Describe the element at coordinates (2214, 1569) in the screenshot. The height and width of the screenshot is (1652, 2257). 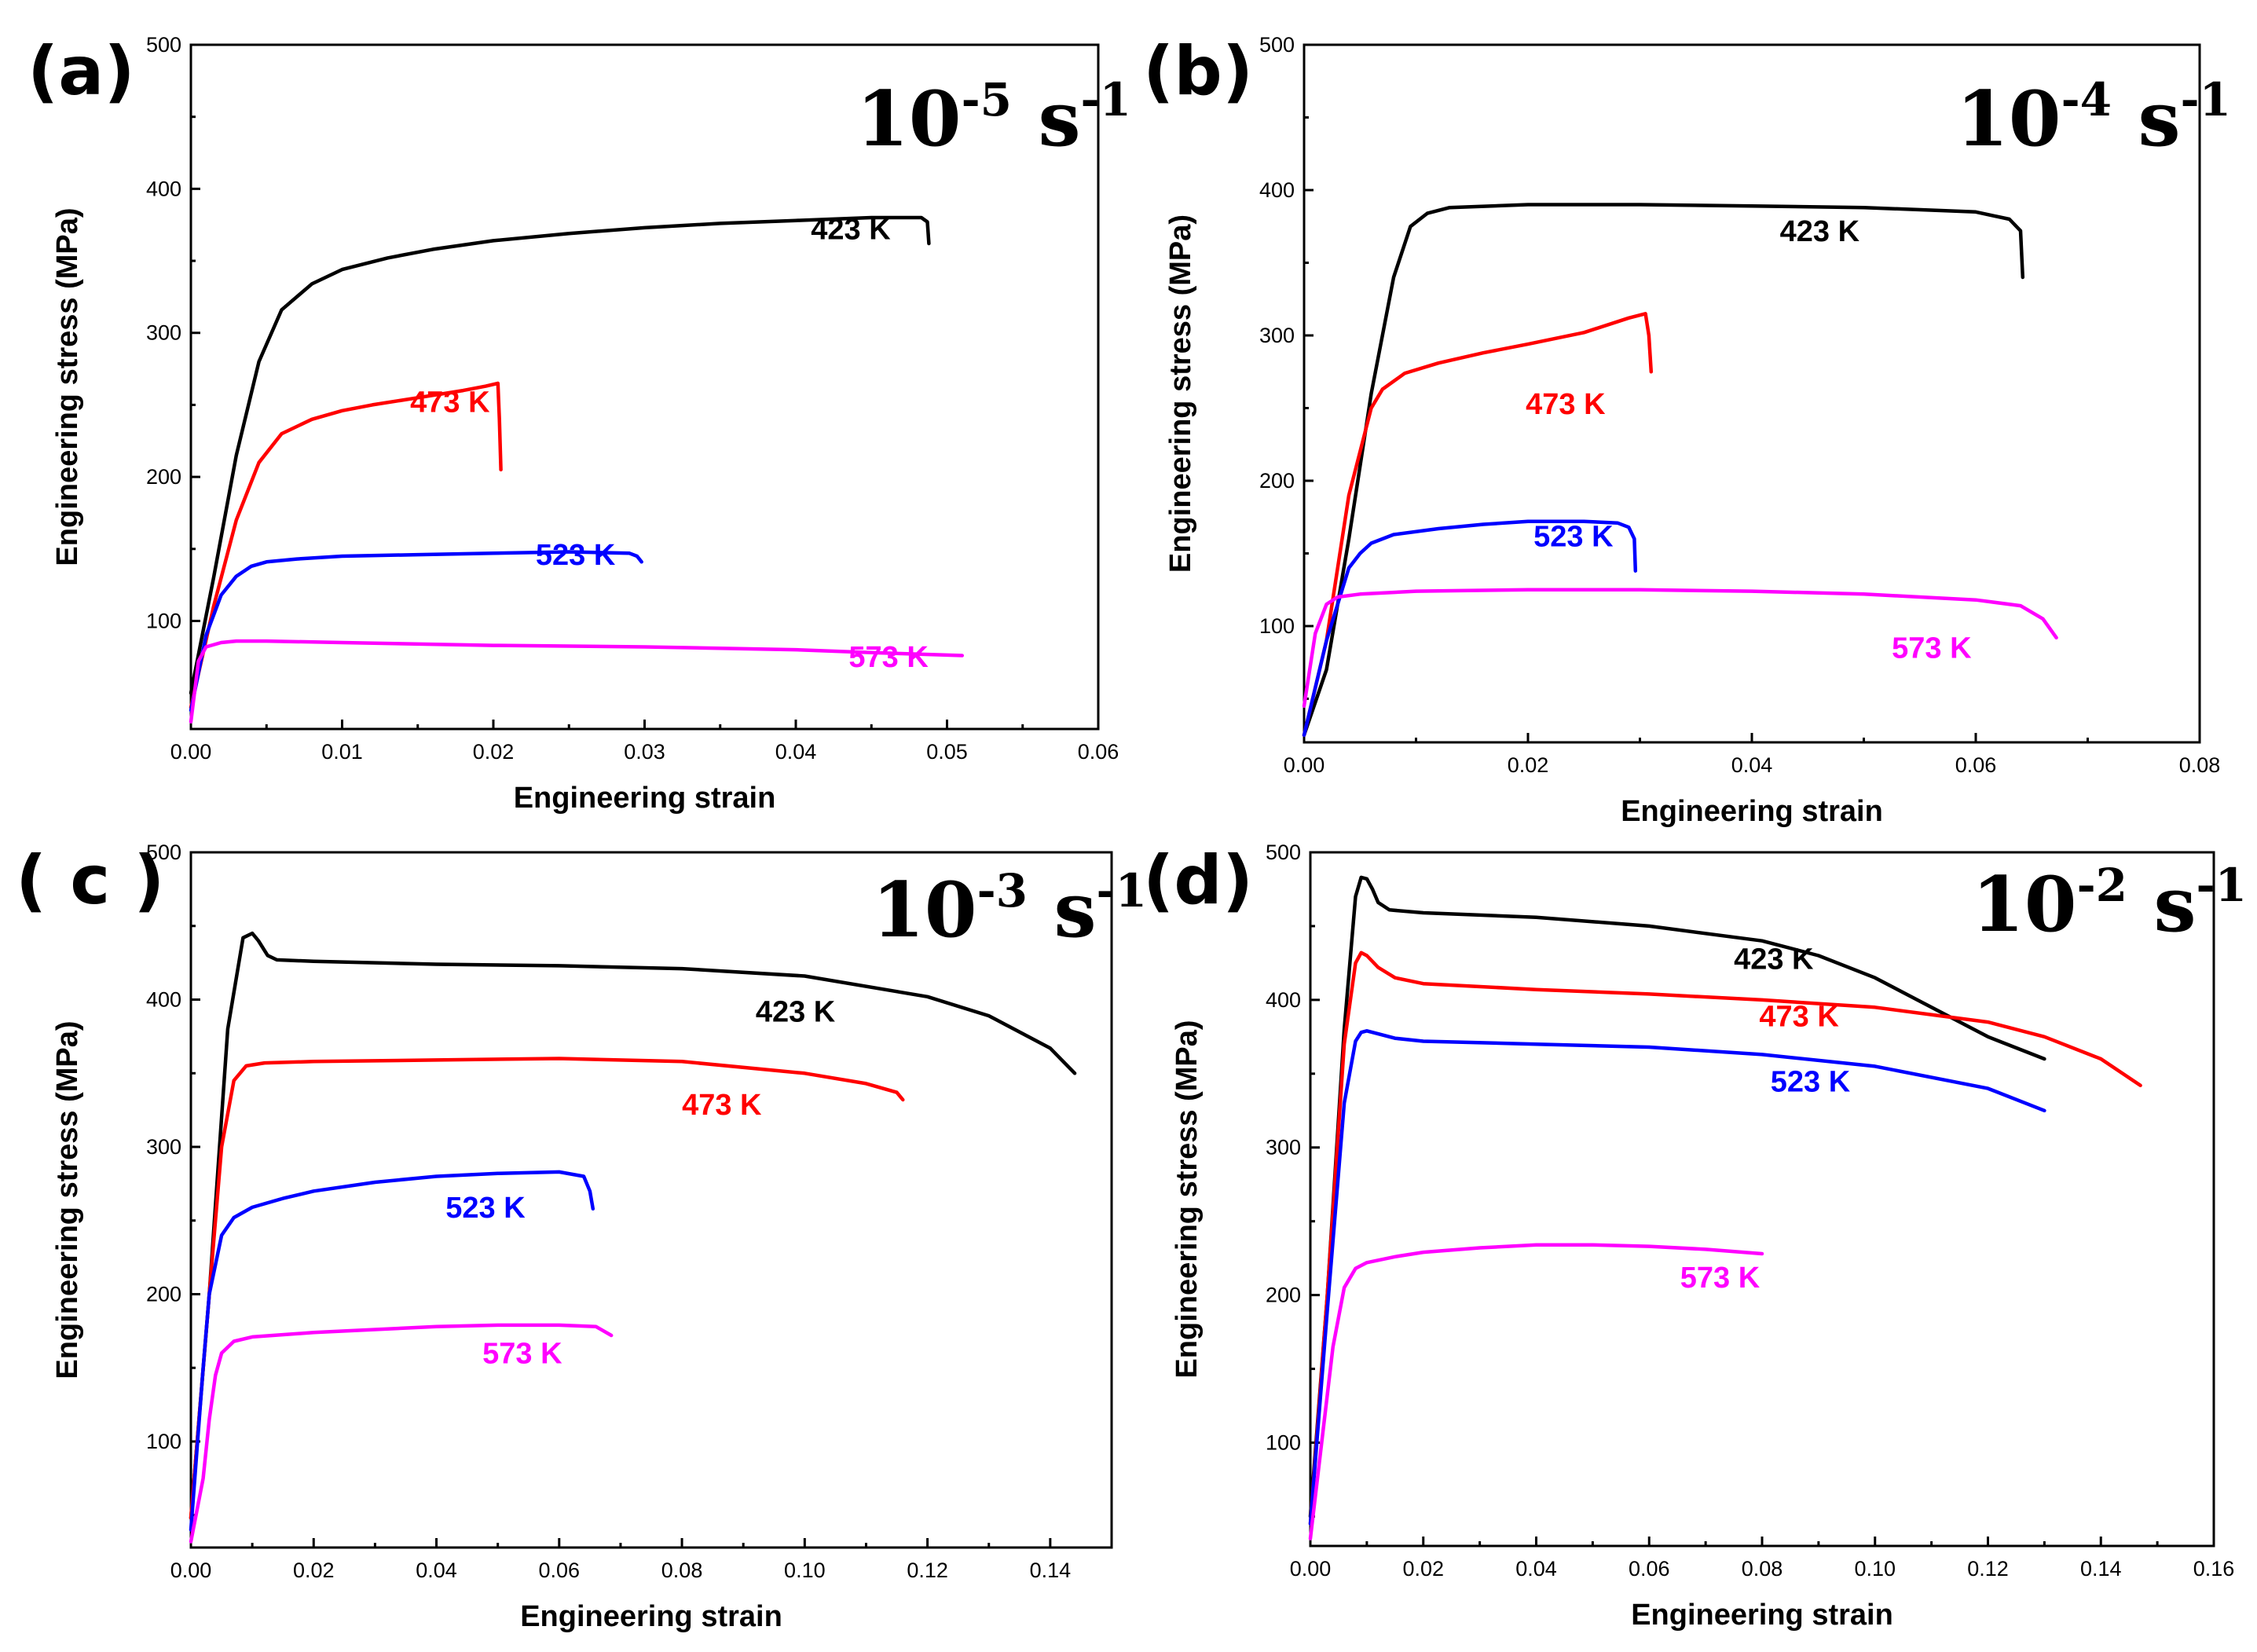
I see `x-tick-label: 0.16` at that location.